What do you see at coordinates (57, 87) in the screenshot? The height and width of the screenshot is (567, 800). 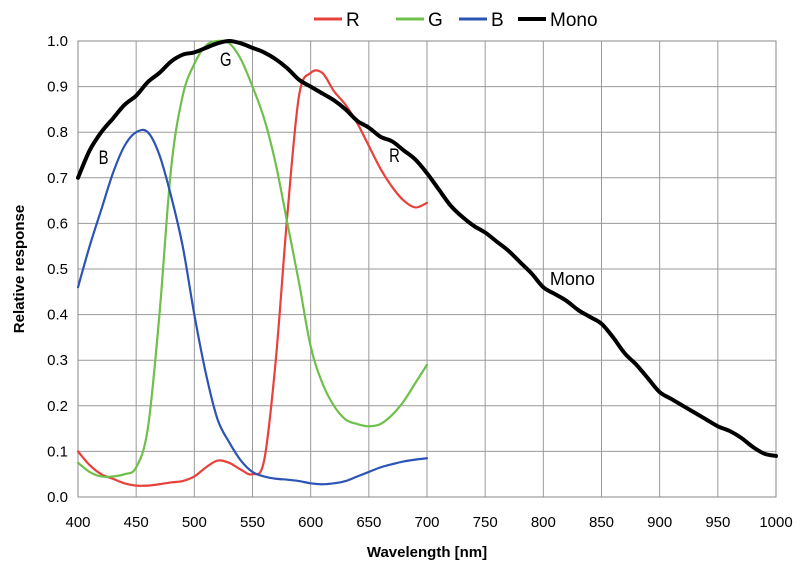 I see `y-tick-label: 0.9` at bounding box center [57, 87].